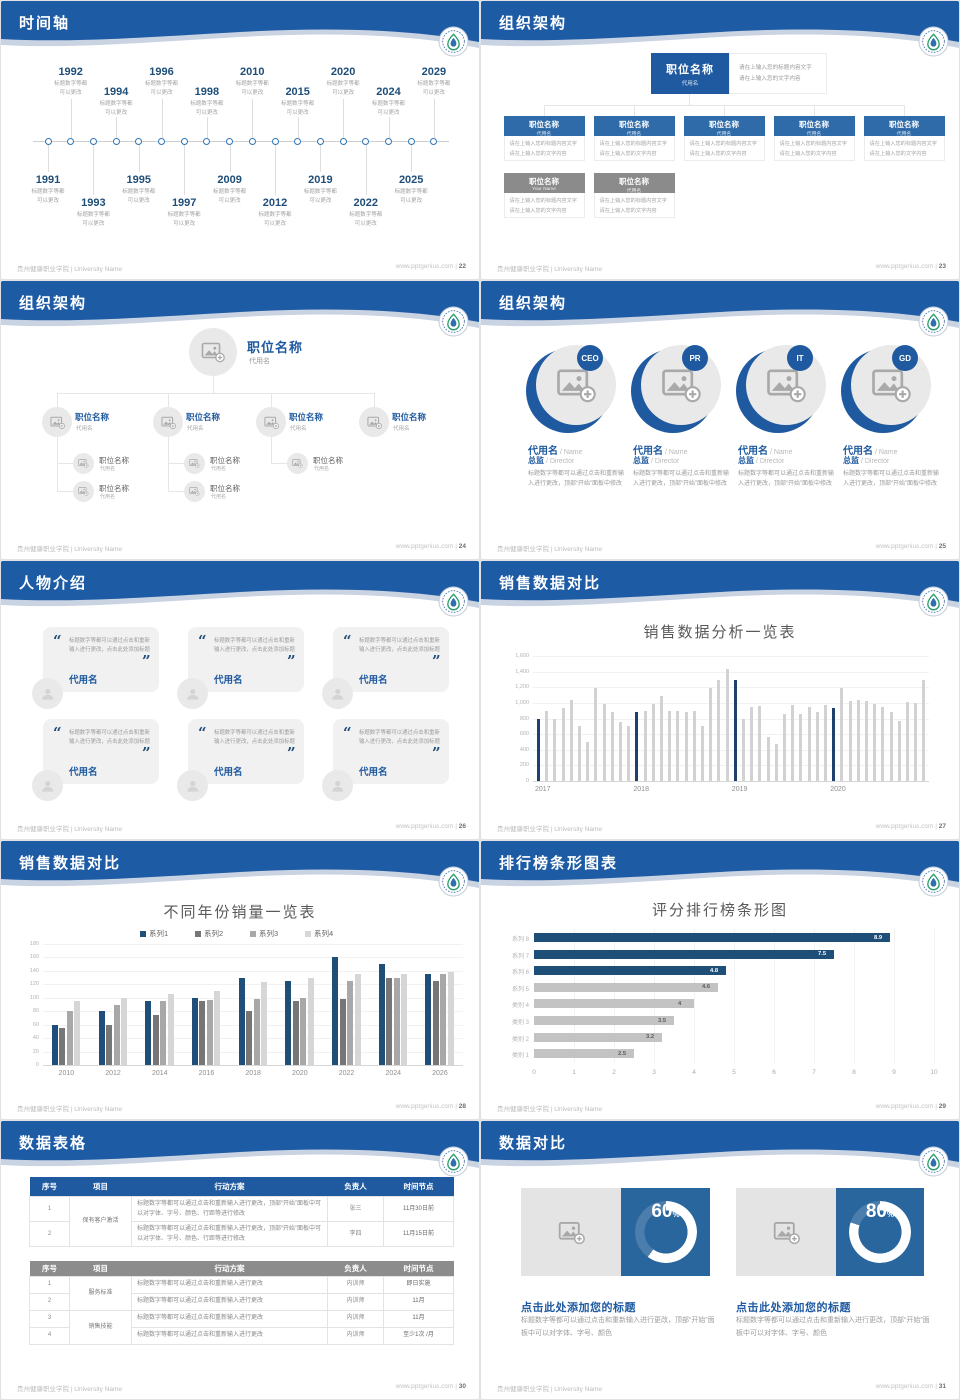  I want to click on person-avatar-icon, so click(192, 786).